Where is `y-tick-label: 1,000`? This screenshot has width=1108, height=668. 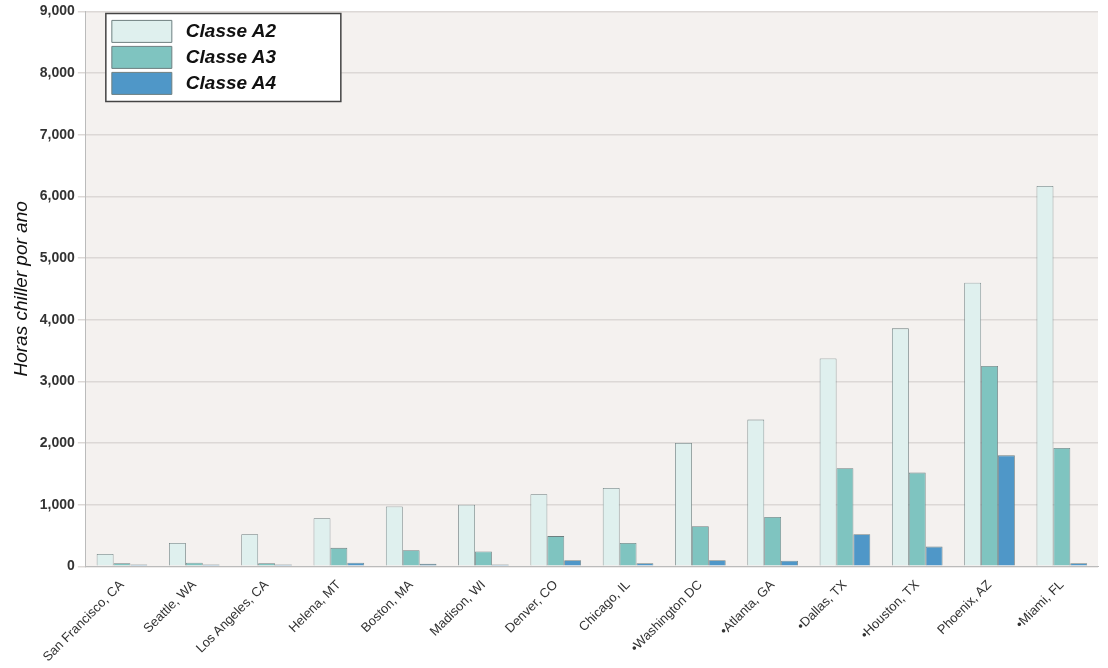 y-tick-label: 1,000 is located at coordinates (57, 503).